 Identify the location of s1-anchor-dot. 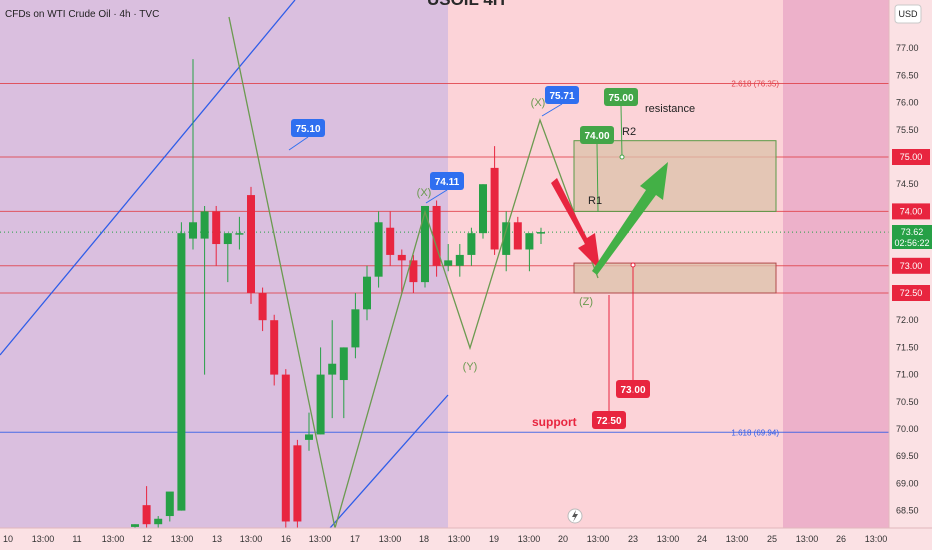
(633, 265).